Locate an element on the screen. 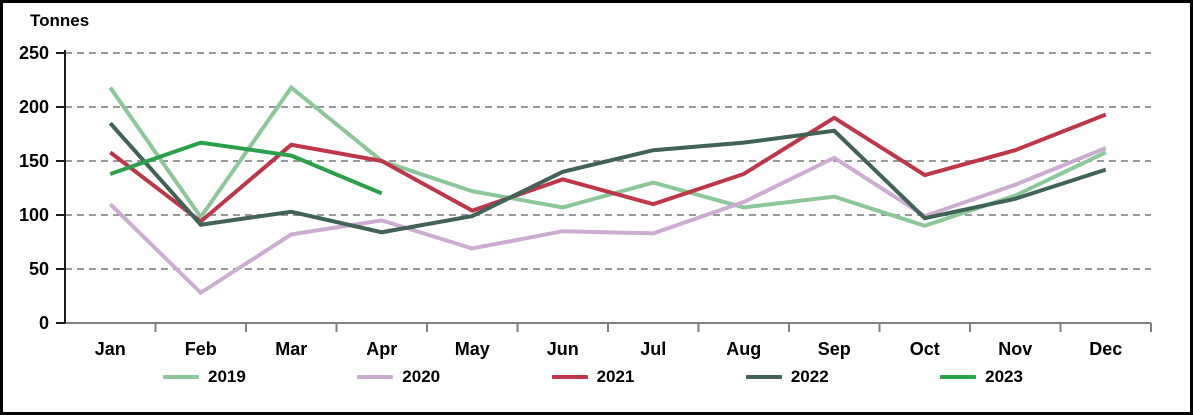 Image resolution: width=1193 pixels, height=415 pixels. x-tick-label: Mar is located at coordinates (291, 349).